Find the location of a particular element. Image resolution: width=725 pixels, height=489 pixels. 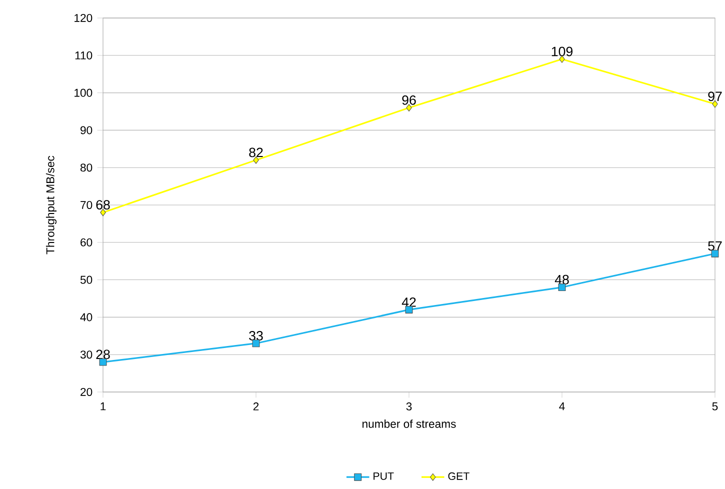

data-label: 28 is located at coordinates (103, 355).